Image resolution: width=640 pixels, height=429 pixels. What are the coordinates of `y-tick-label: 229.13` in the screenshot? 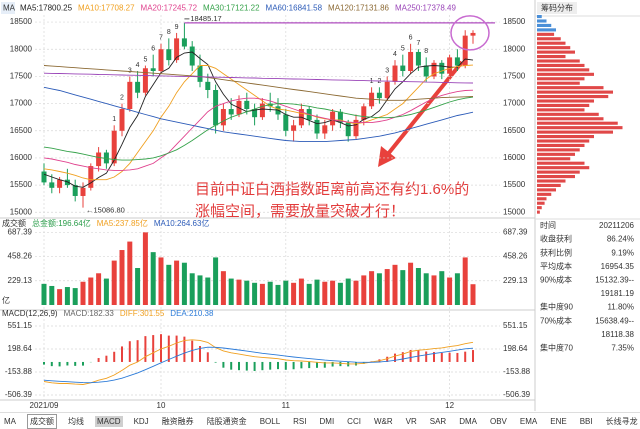 It's located at (515, 280).